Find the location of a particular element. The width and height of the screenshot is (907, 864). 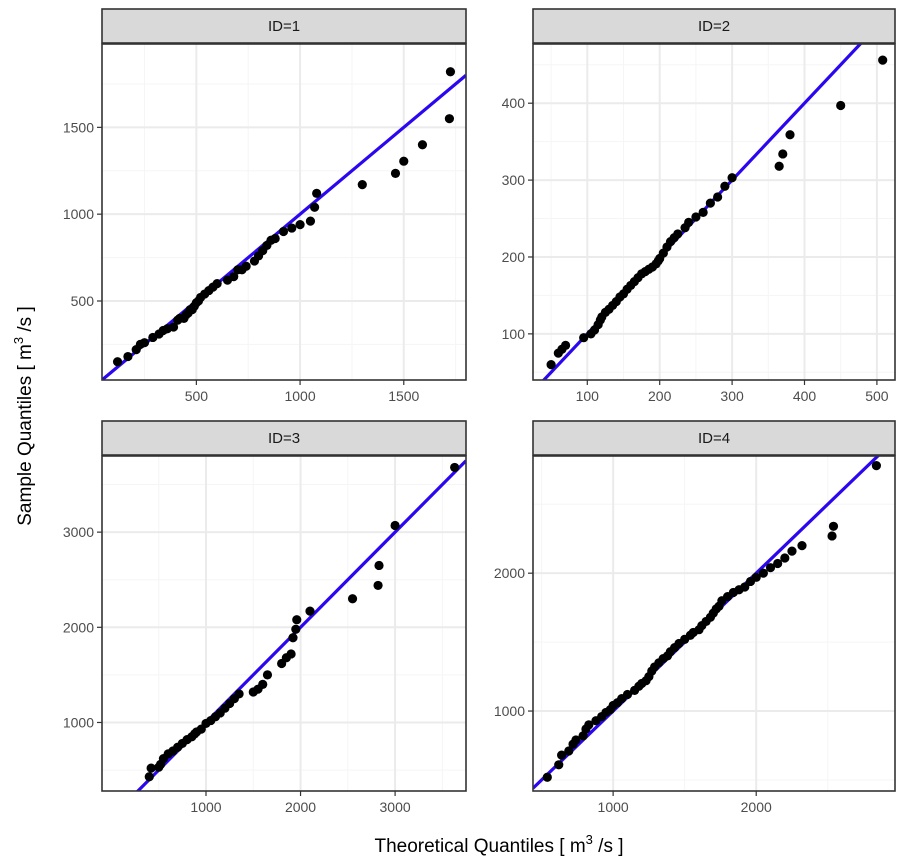

facet-strip-label: ID=2 is located at coordinates (714, 26).